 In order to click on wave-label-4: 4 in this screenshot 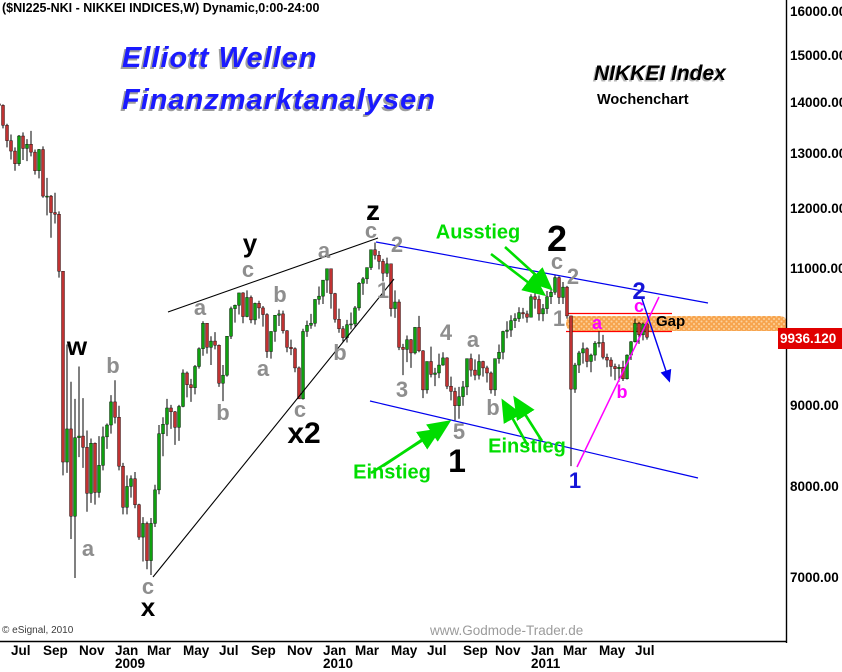, I will do `click(446, 332)`.